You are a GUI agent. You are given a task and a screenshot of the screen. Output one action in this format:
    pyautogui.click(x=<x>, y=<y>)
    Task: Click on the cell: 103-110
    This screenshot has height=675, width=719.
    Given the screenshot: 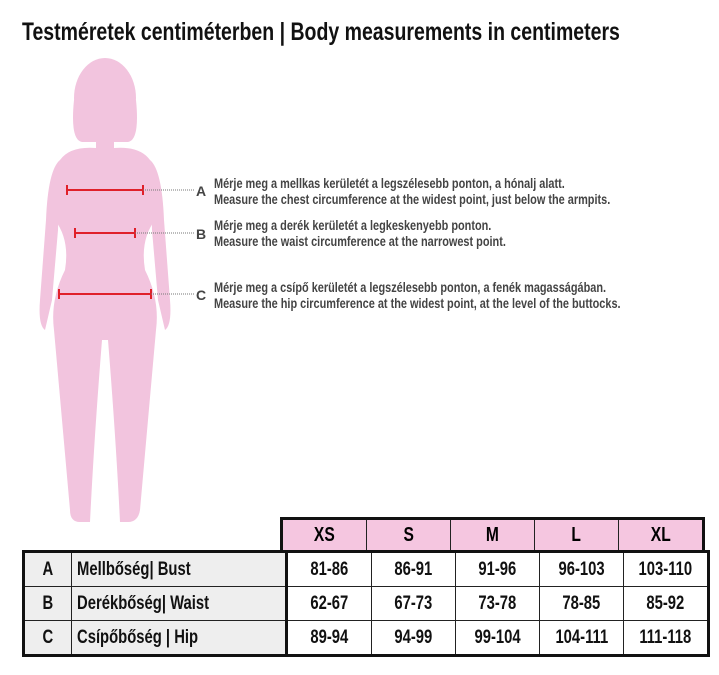 What is the action you would take?
    pyautogui.click(x=666, y=569)
    